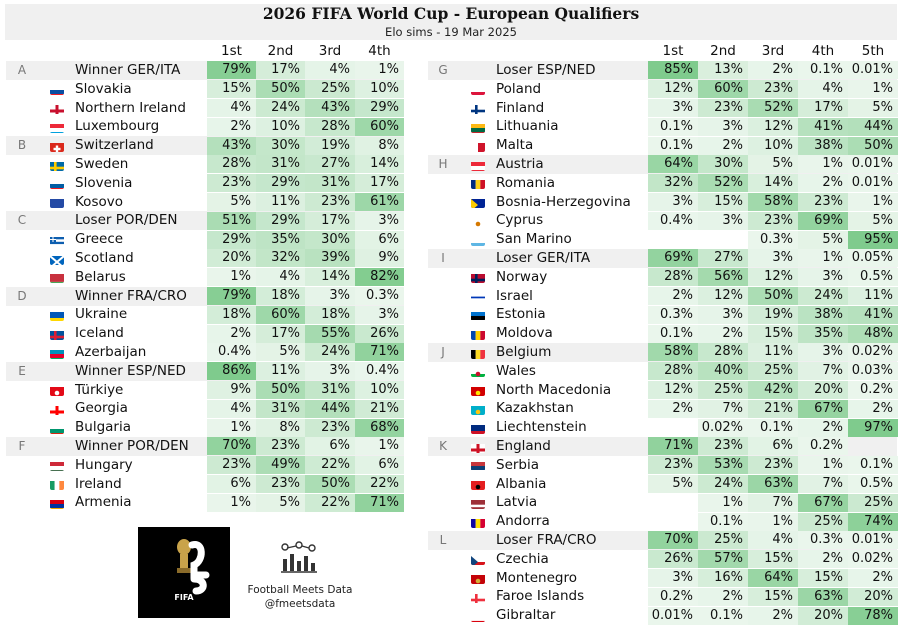 The image size is (900, 631). I want to click on team-name: Finland, so click(520, 107).